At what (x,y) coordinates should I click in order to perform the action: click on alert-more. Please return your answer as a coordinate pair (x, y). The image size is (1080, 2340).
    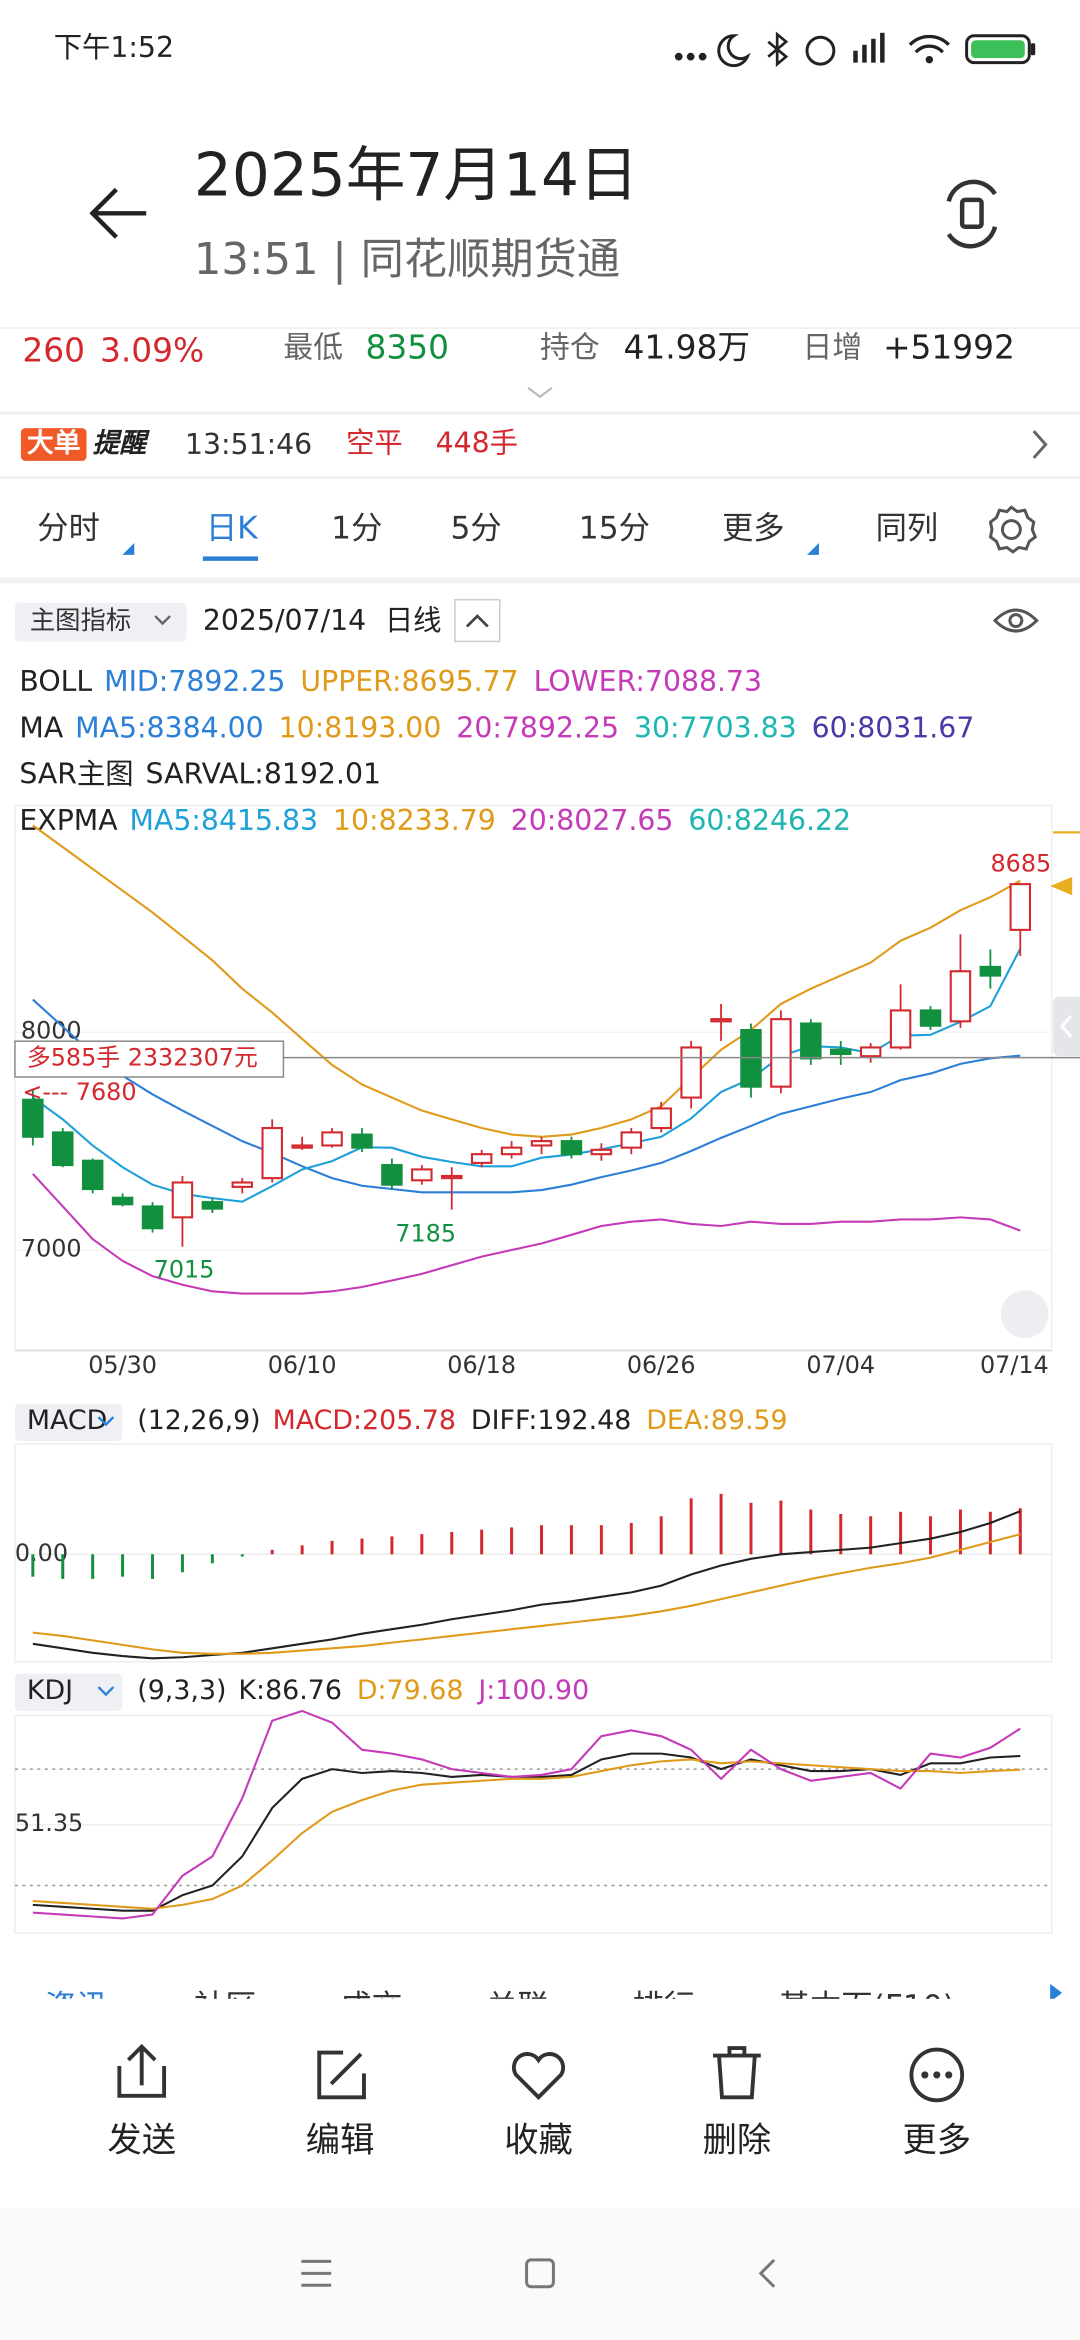
    Looking at the image, I should click on (1040, 444).